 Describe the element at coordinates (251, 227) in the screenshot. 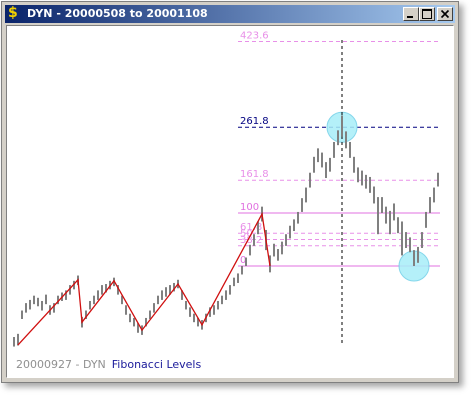

I see `fib-level-label: 61.8` at that location.